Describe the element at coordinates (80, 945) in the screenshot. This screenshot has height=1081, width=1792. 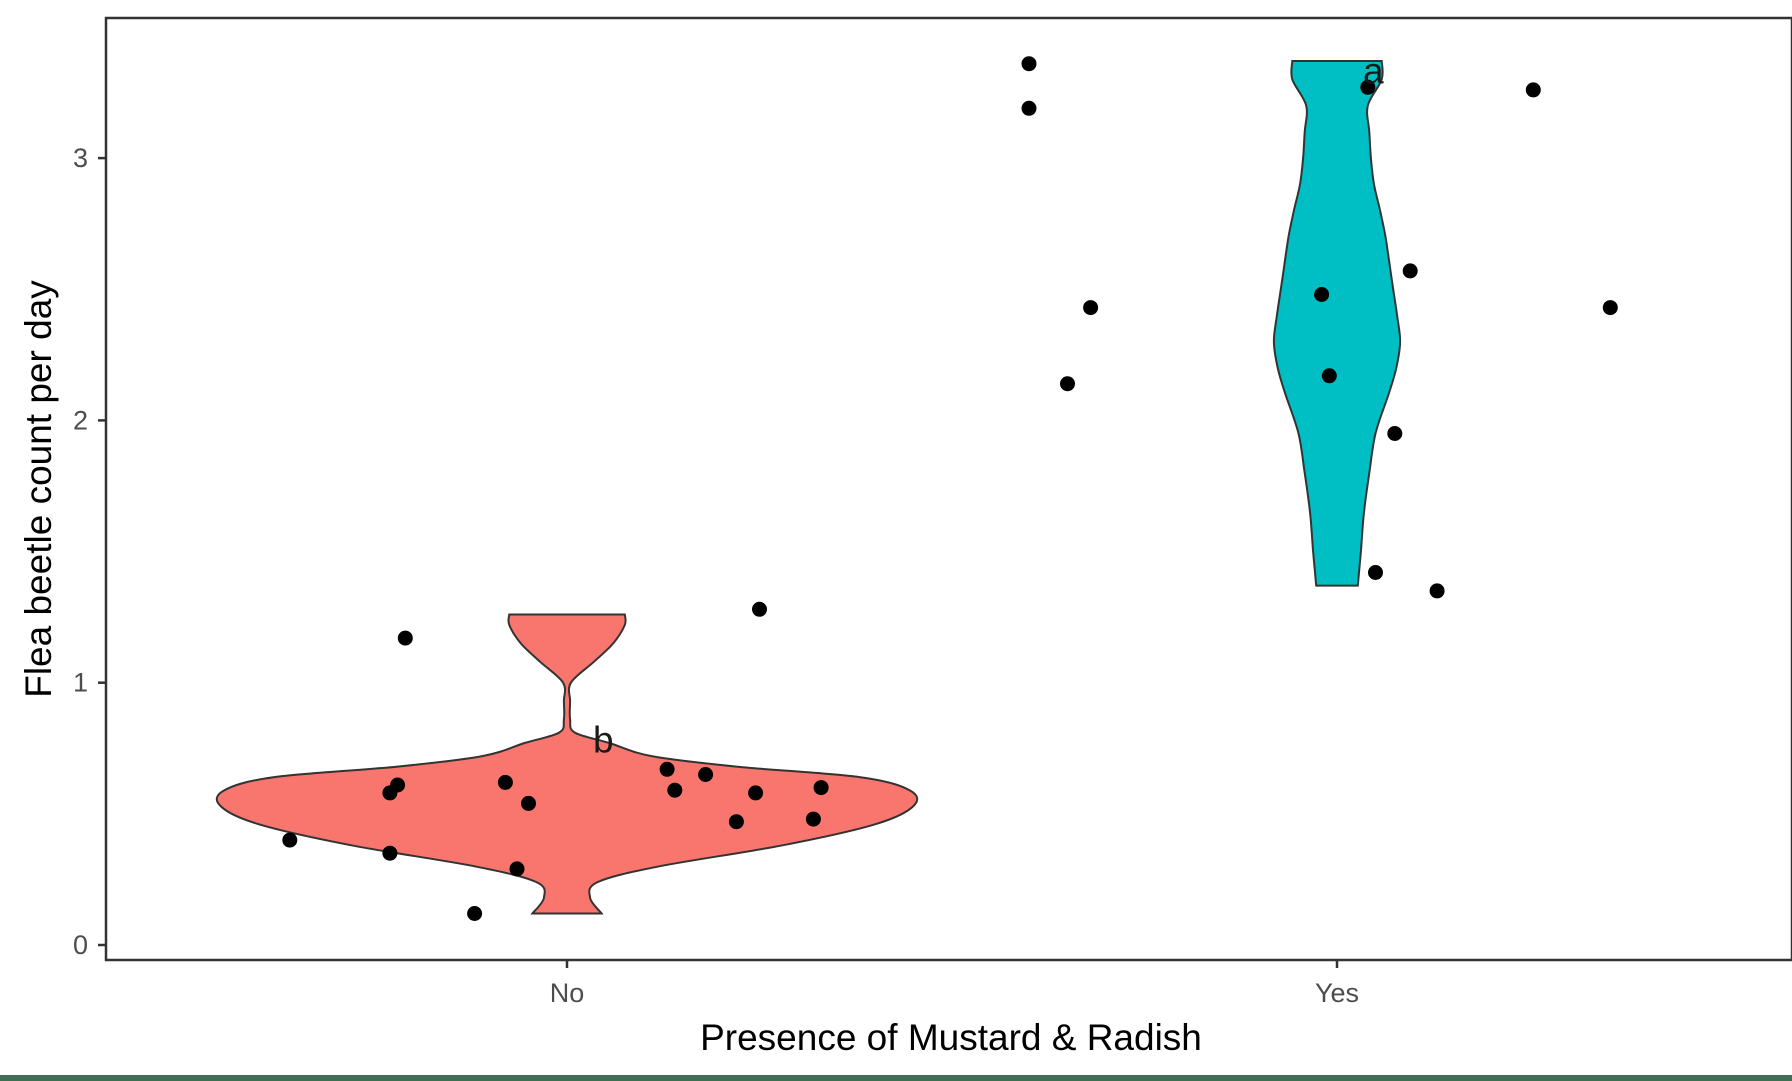
I see `y-tick-label: 0` at that location.